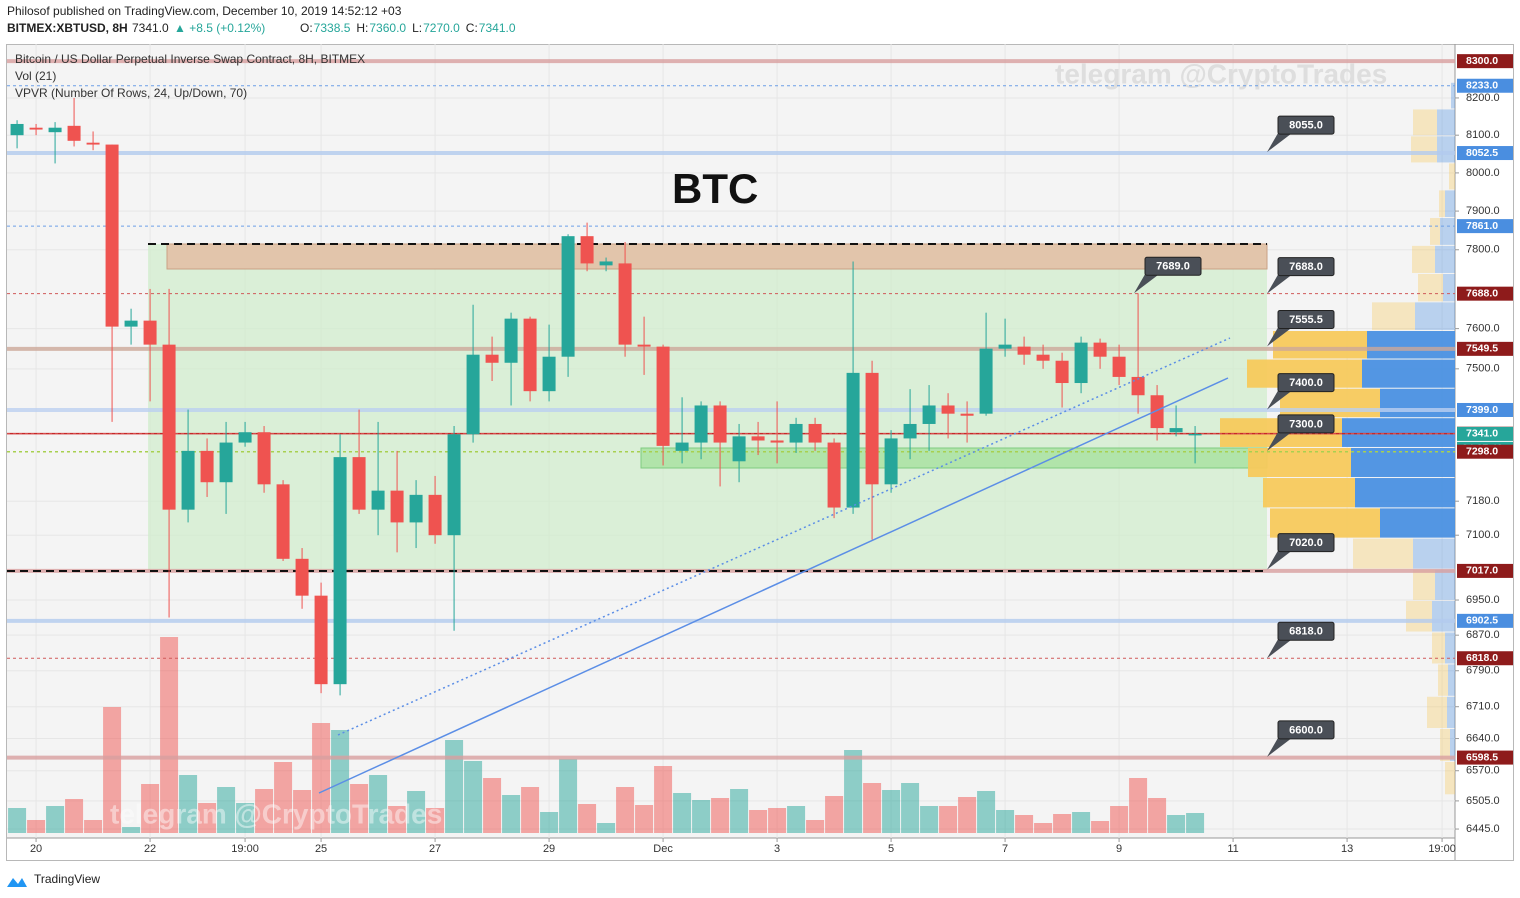  What do you see at coordinates (1482, 621) in the screenshot?
I see `price-badge-label: 6902.5` at bounding box center [1482, 621].